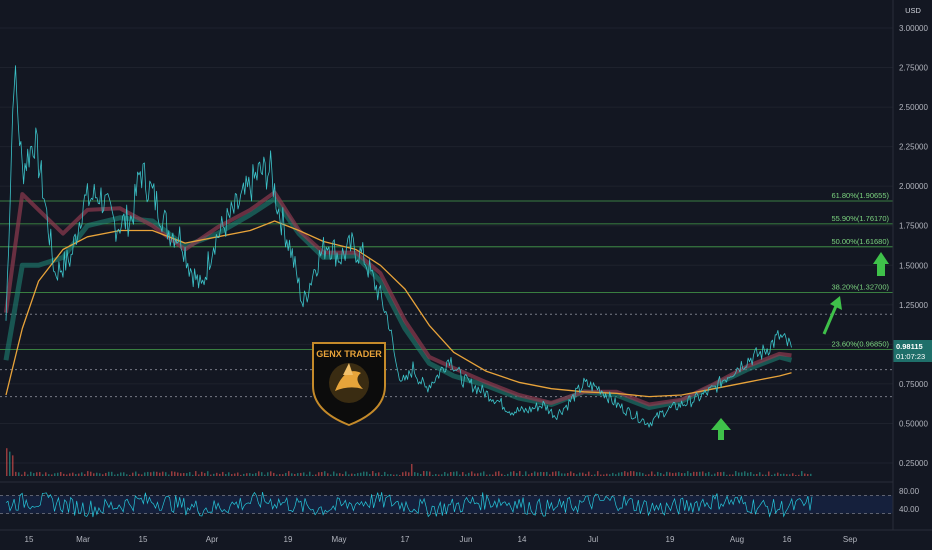 This screenshot has width=932, height=550. Describe the element at coordinates (913, 423) in the screenshot. I see `price-tick-label: 0.50000` at that location.